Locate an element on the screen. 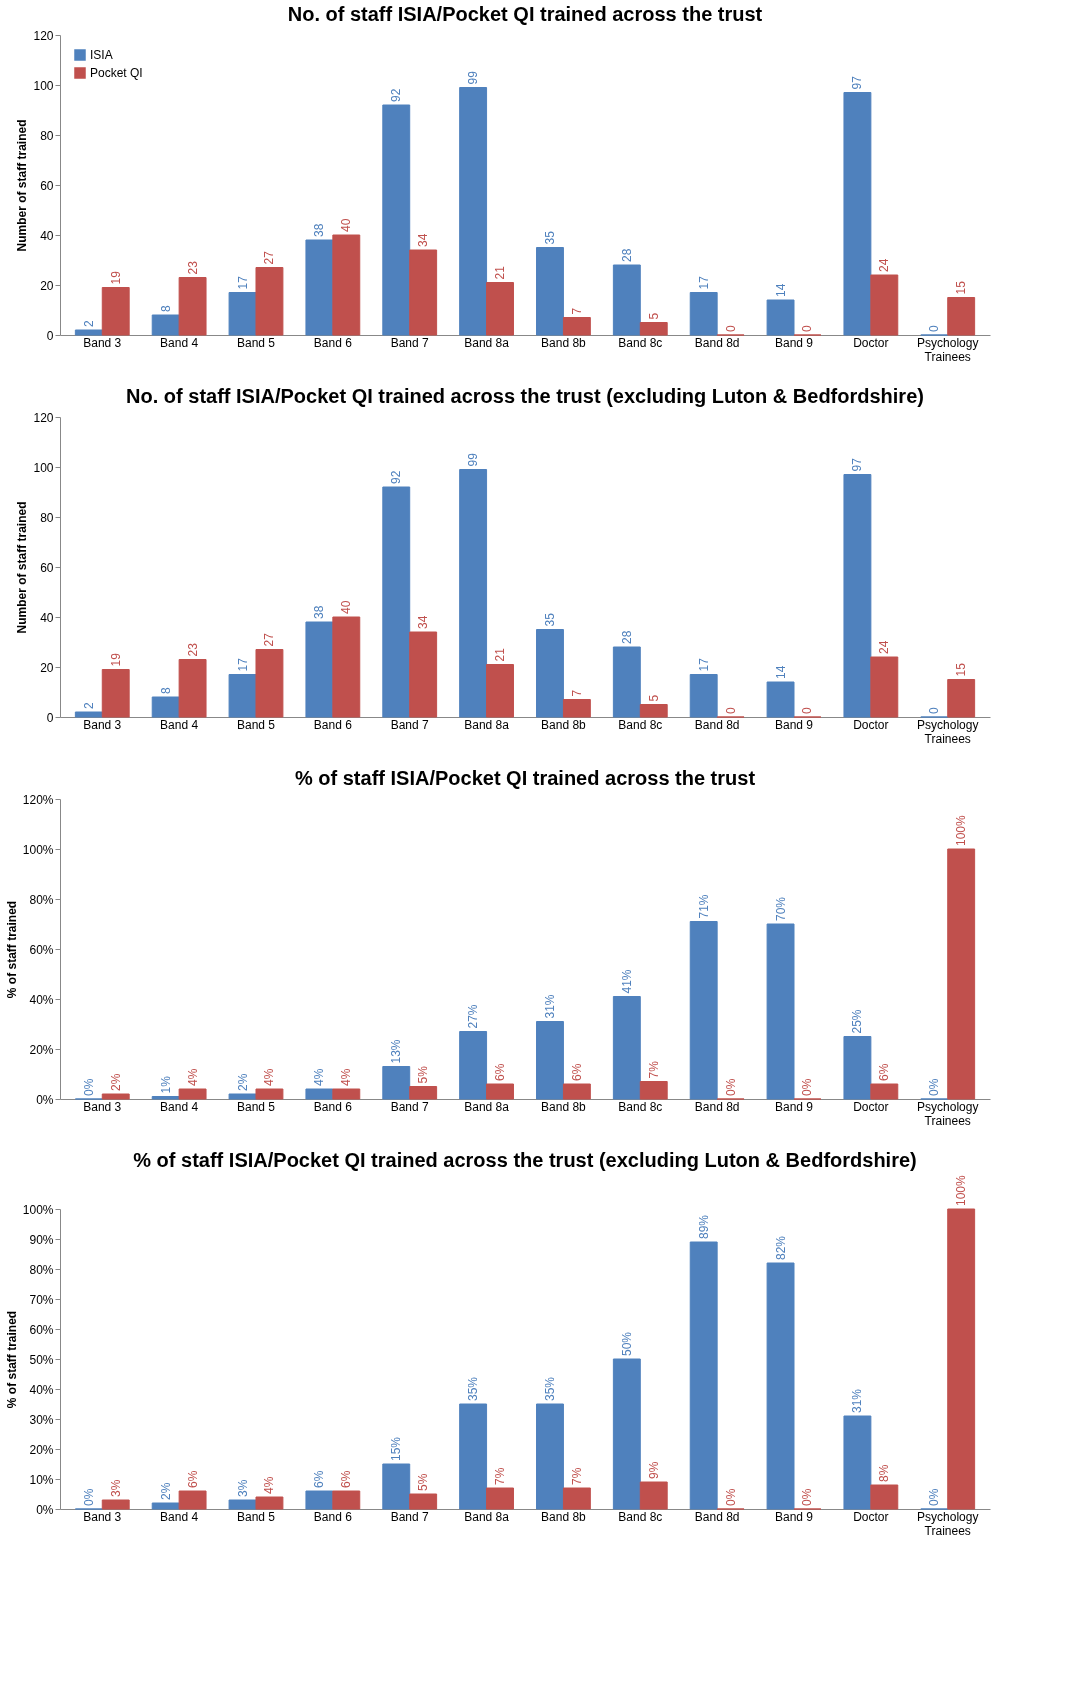  y-tick-label: 0% is located at coordinates (45, 1509).